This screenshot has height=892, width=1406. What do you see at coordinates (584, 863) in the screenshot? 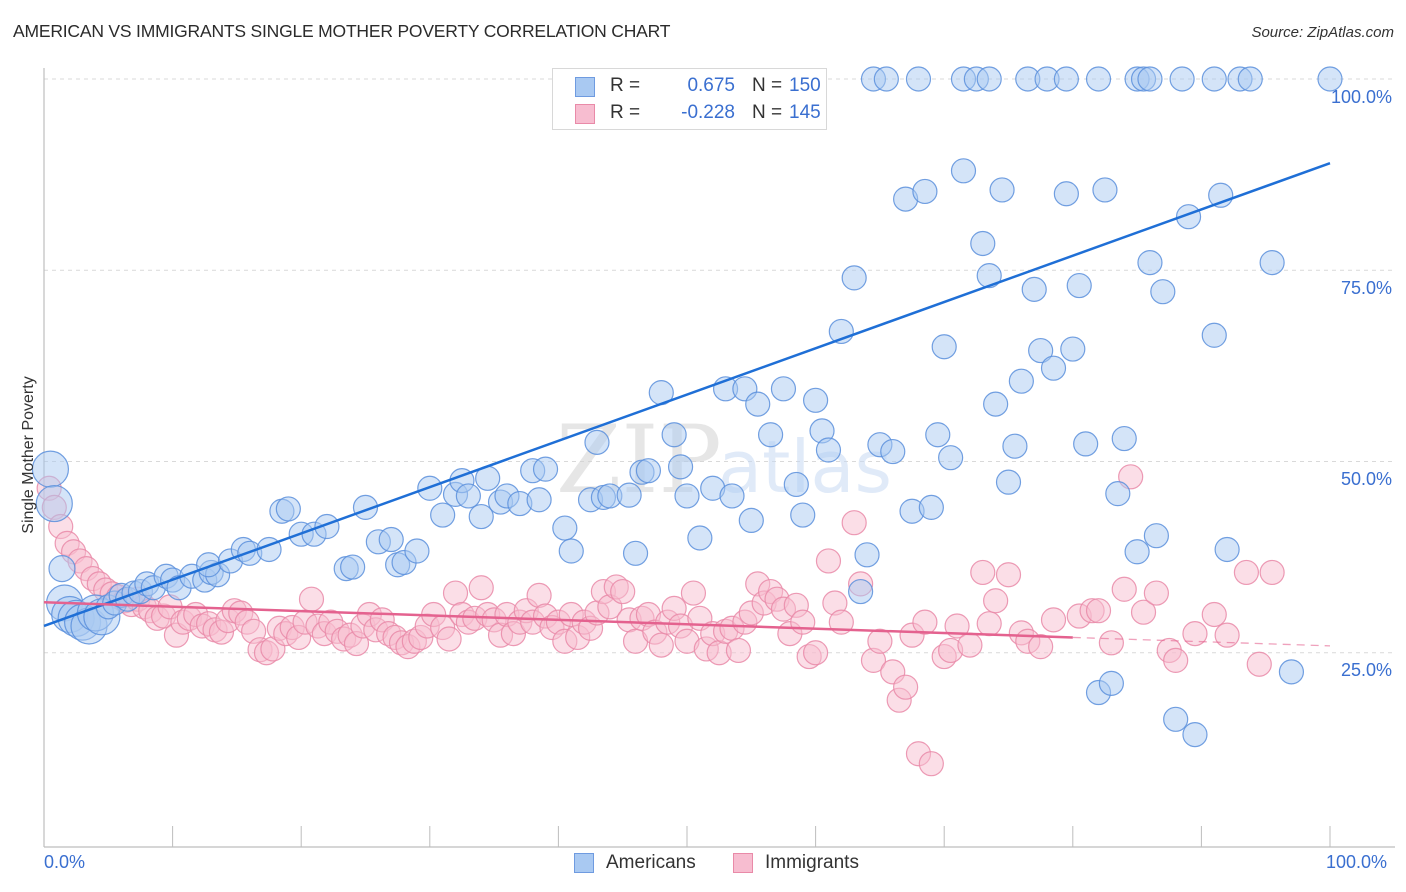
I see `americans-legend-swatch` at bounding box center [584, 863].